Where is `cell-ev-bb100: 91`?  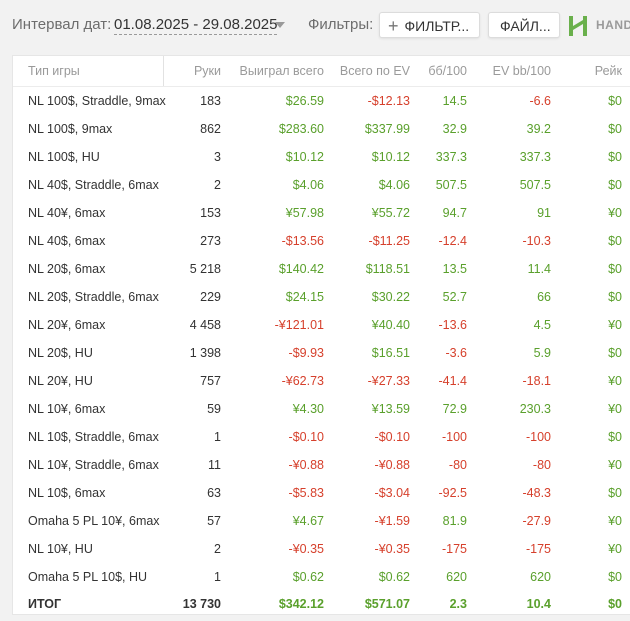 cell-ev-bb100: 91 is located at coordinates (544, 213).